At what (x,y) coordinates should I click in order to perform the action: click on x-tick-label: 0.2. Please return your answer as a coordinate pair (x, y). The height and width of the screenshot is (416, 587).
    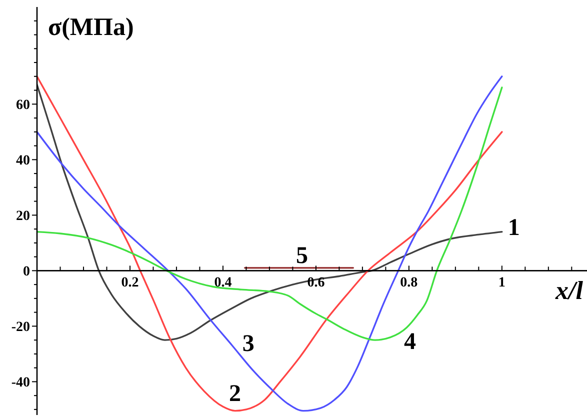
    Looking at the image, I should click on (130, 283).